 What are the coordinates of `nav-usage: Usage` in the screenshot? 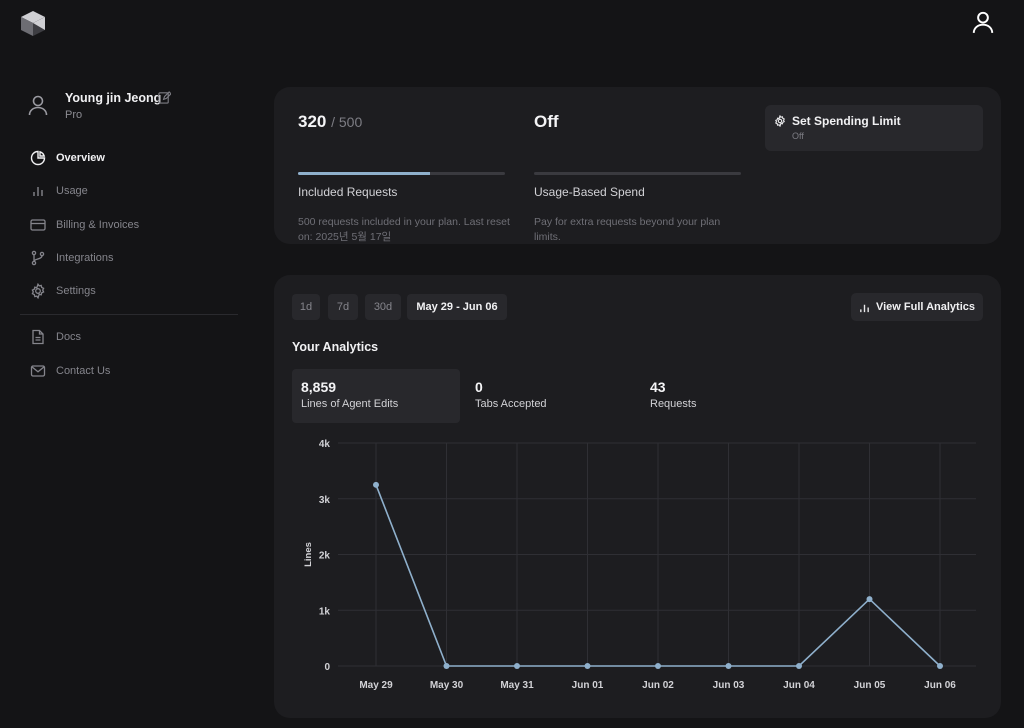 It's located at (130, 191).